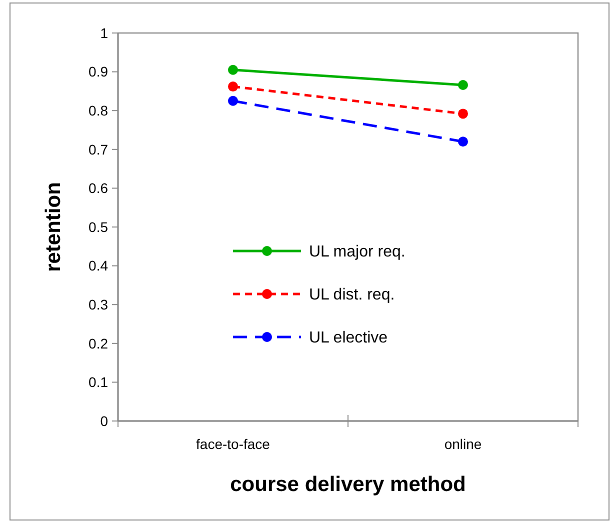 The height and width of the screenshot is (525, 613). What do you see at coordinates (348, 338) in the screenshot?
I see `legend-label: UL elective` at bounding box center [348, 338].